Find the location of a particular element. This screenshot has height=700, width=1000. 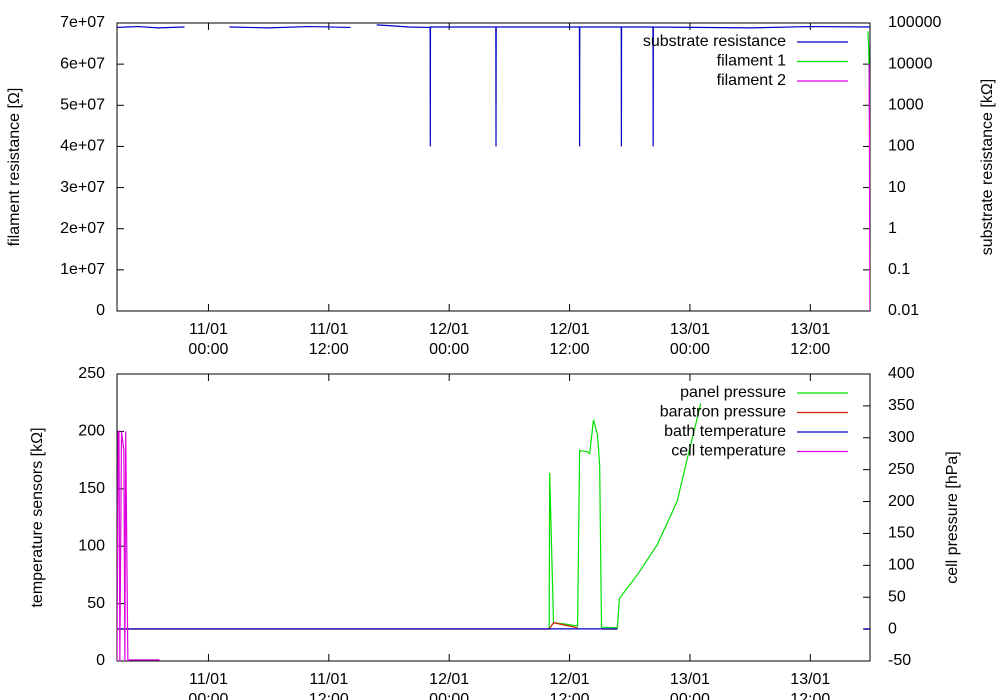

legend-label: filament 1 is located at coordinates (751, 61).